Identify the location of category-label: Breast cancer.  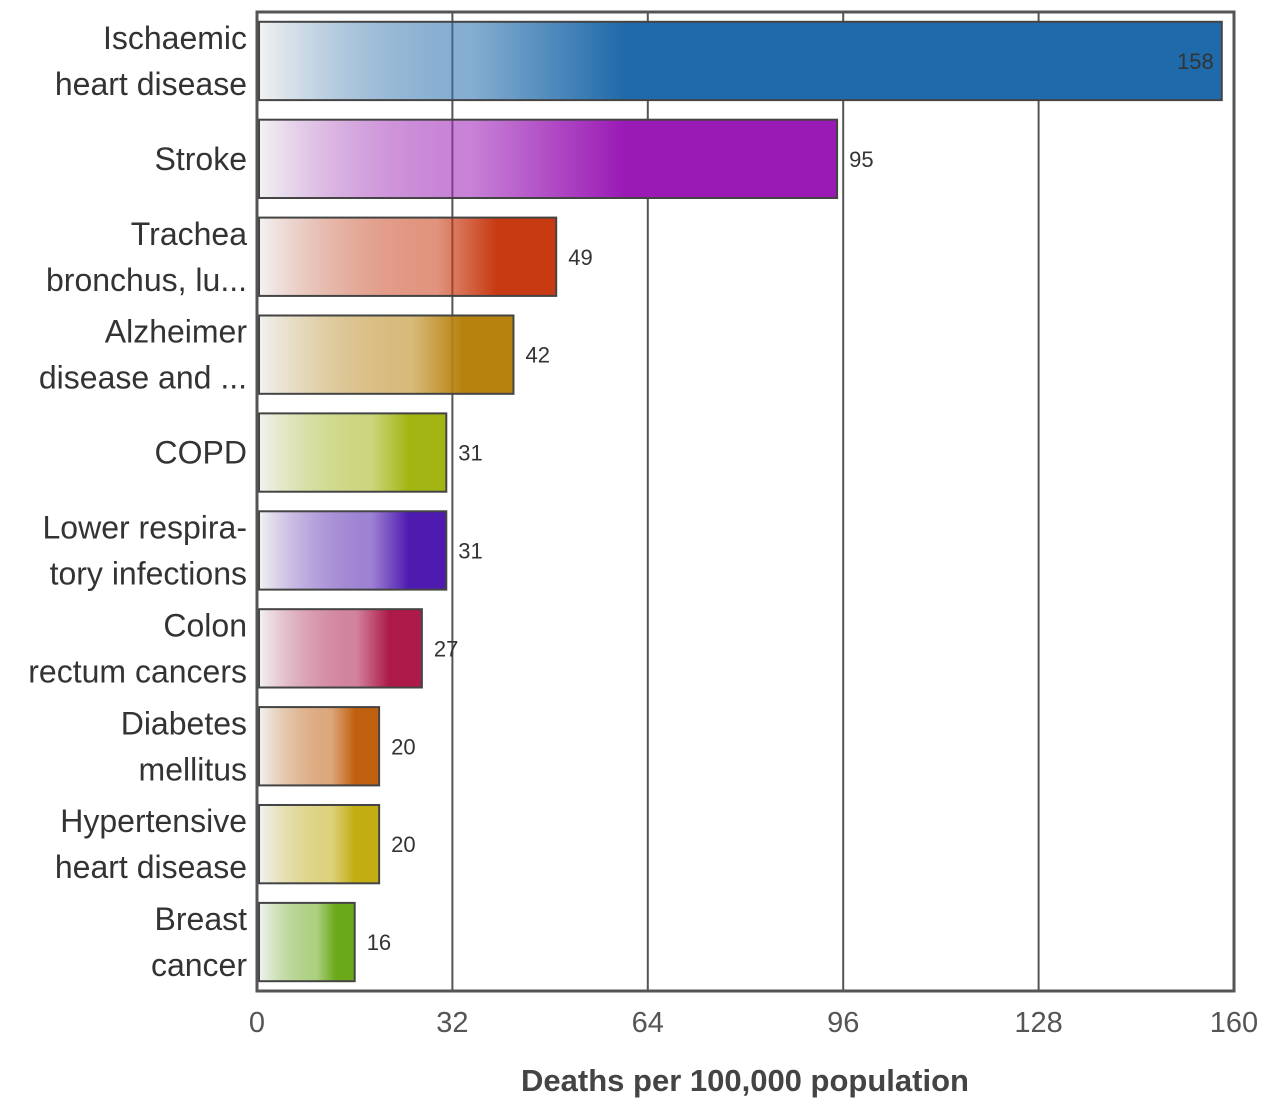
(199, 942).